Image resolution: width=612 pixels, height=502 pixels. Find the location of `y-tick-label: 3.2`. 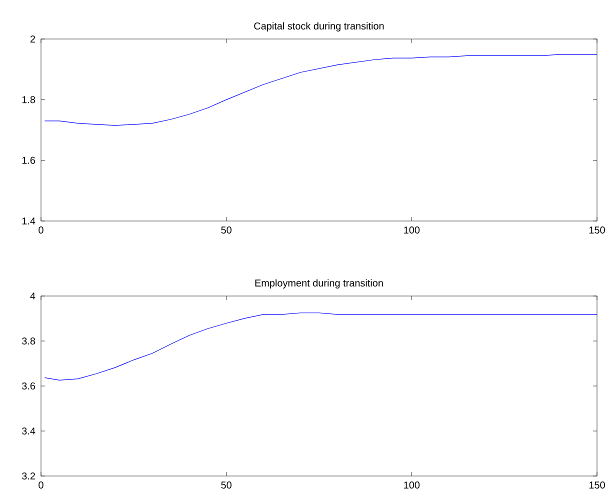

y-tick-label: 3.2 is located at coordinates (28, 476).